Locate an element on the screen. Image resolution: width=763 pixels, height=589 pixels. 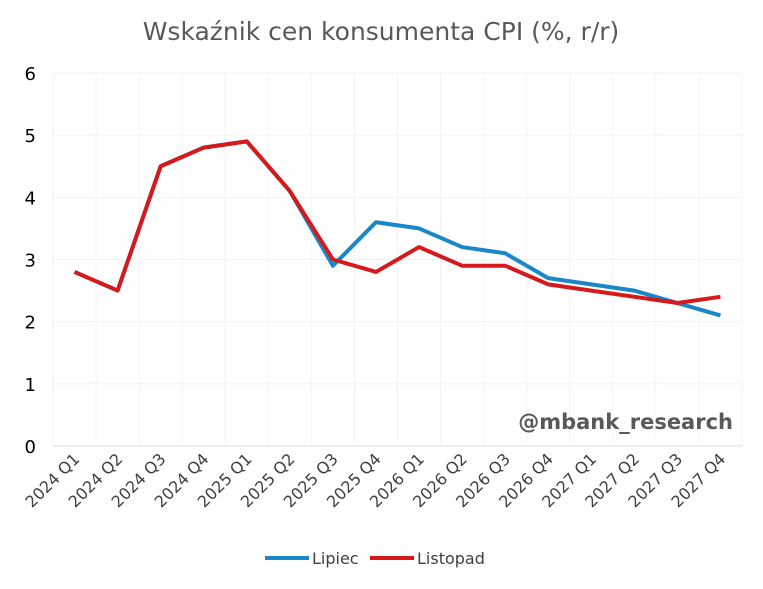
y-tick-label: 3 is located at coordinates (30, 261).